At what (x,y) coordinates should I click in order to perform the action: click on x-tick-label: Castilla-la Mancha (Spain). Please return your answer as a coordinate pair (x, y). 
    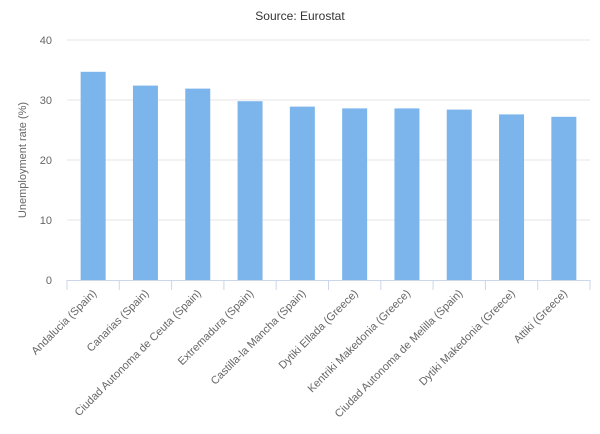
    Looking at the image, I should click on (259, 338).